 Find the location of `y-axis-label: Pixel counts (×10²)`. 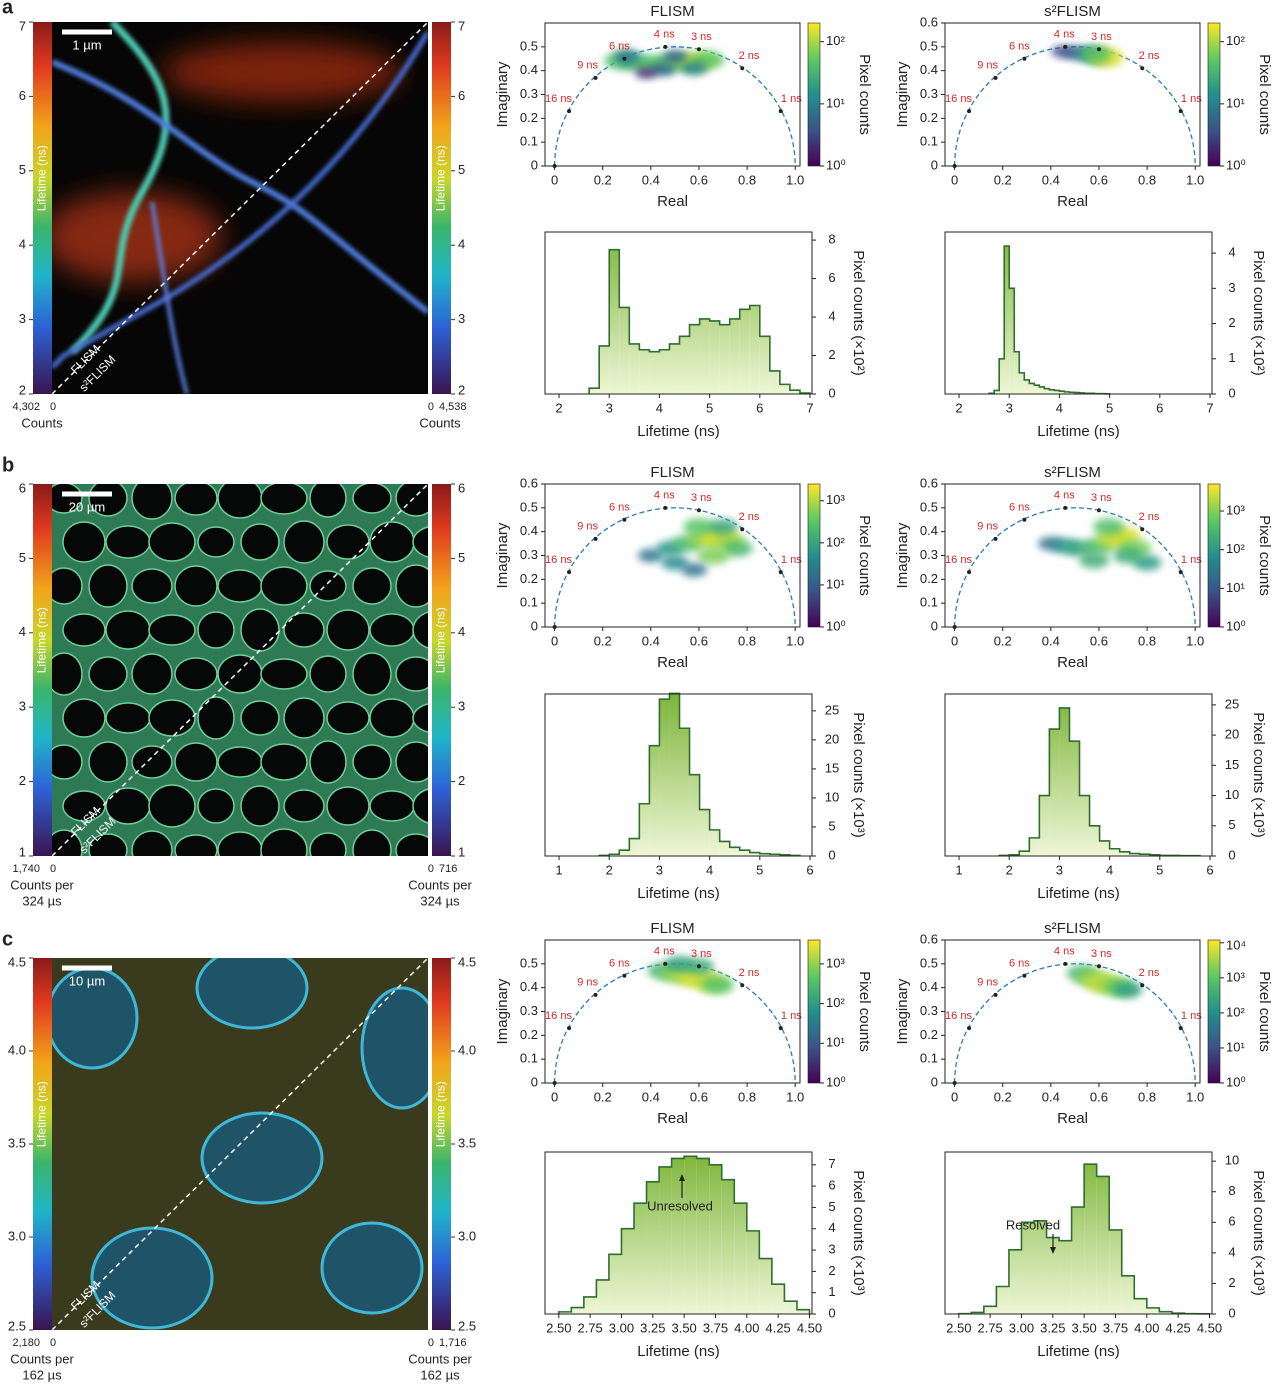

y-axis-label: Pixel counts (×10²) is located at coordinates (858, 312).